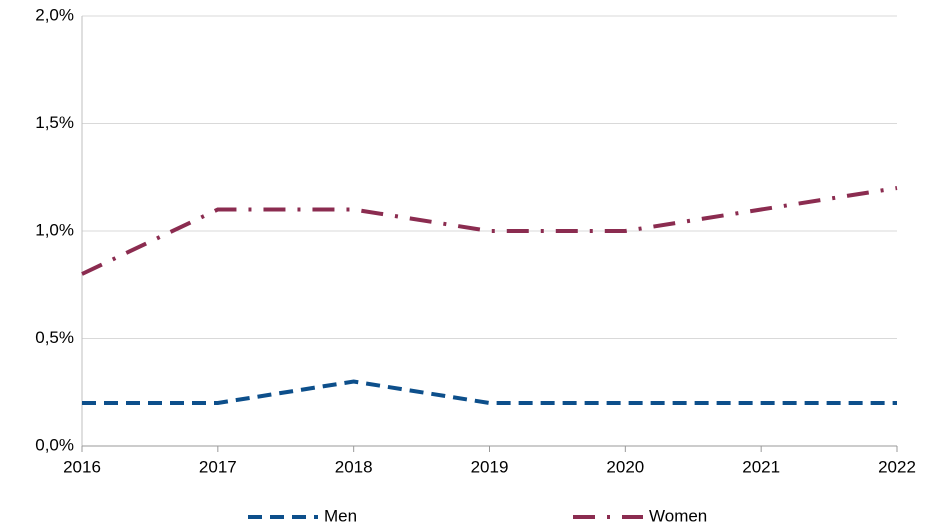  I want to click on x-tick-label: 2019, so click(490, 466).